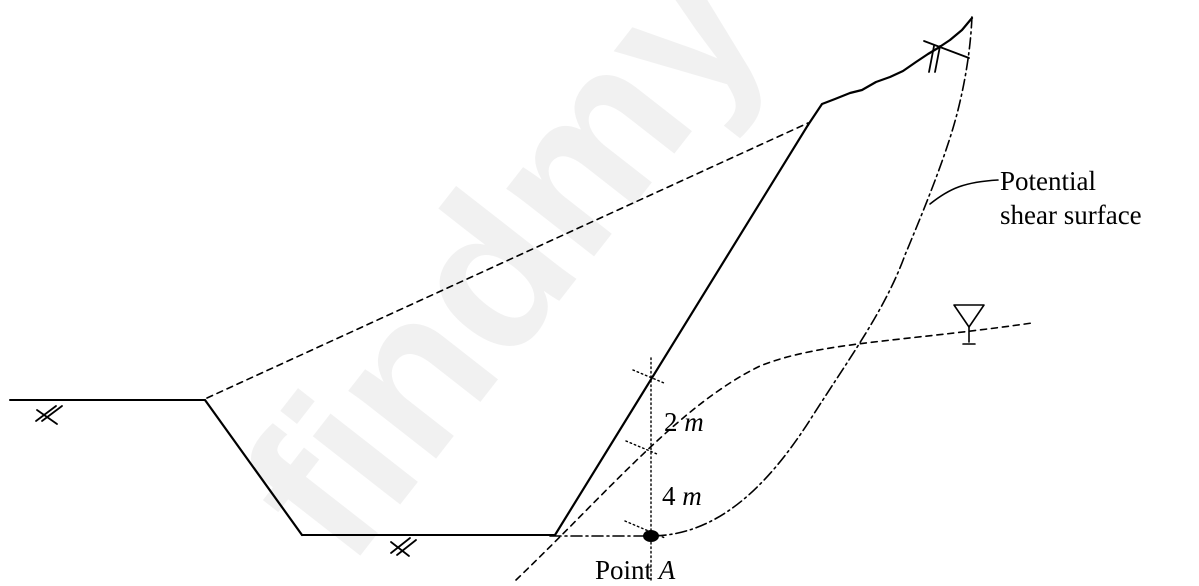 The height and width of the screenshot is (586, 1199). I want to click on dimension-ticks, so click(645, 454).